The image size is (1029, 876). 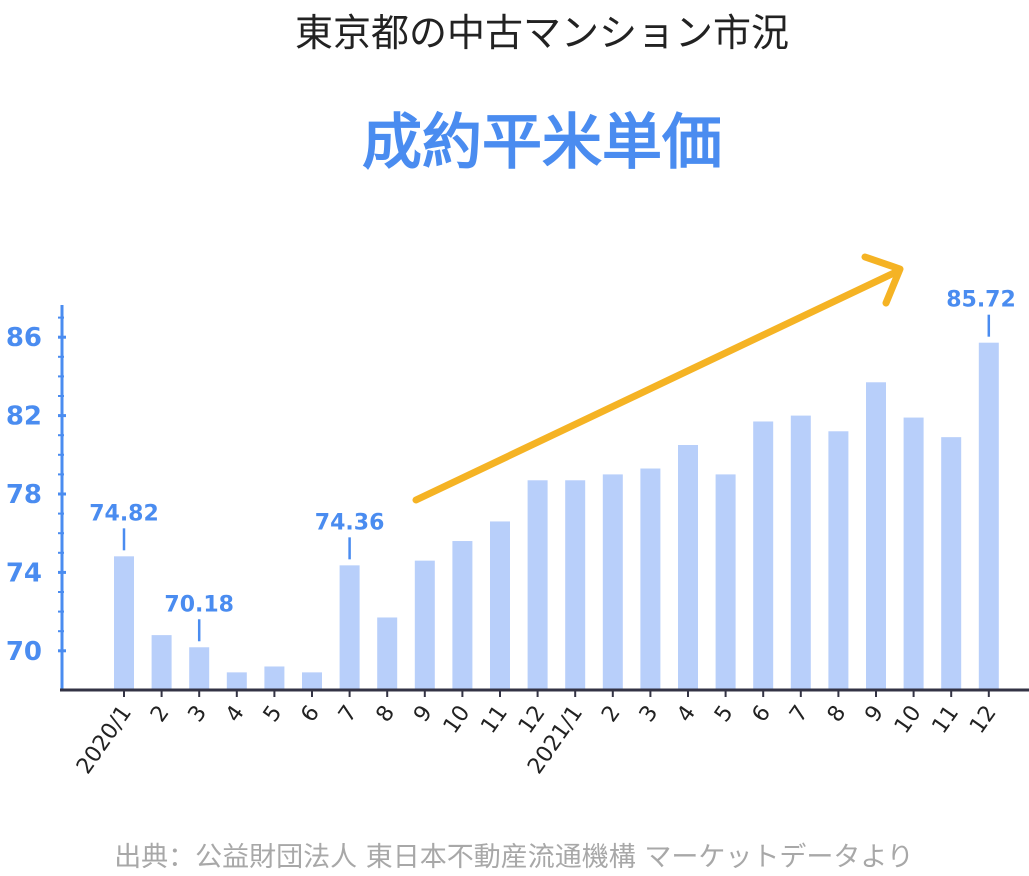 I want to click on trend-arrow-head, so click(x=882, y=280).